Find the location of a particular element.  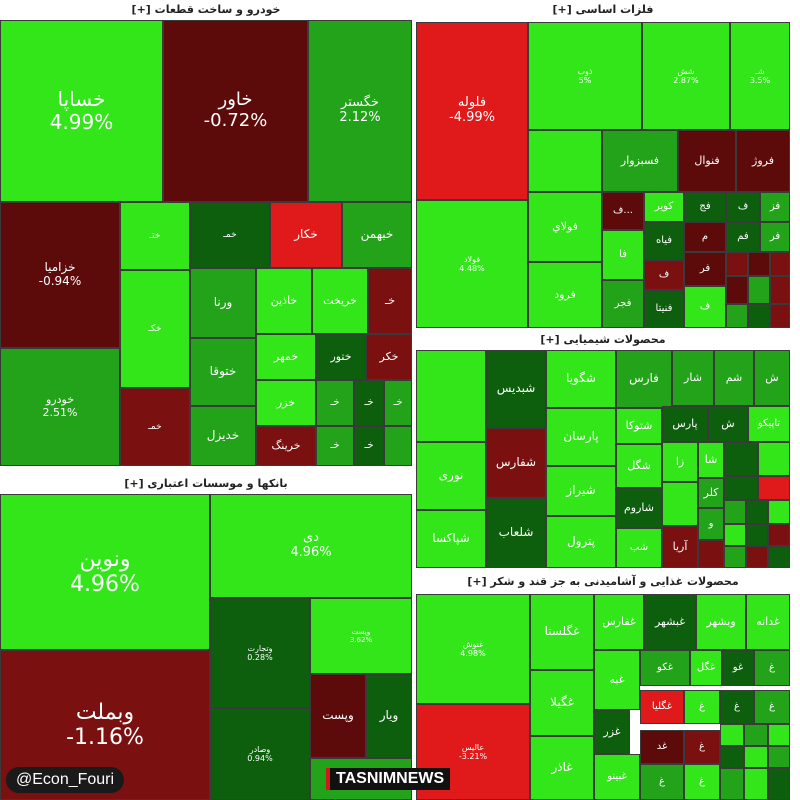

stock-tile-food-21: غ is located at coordinates (737, 707).